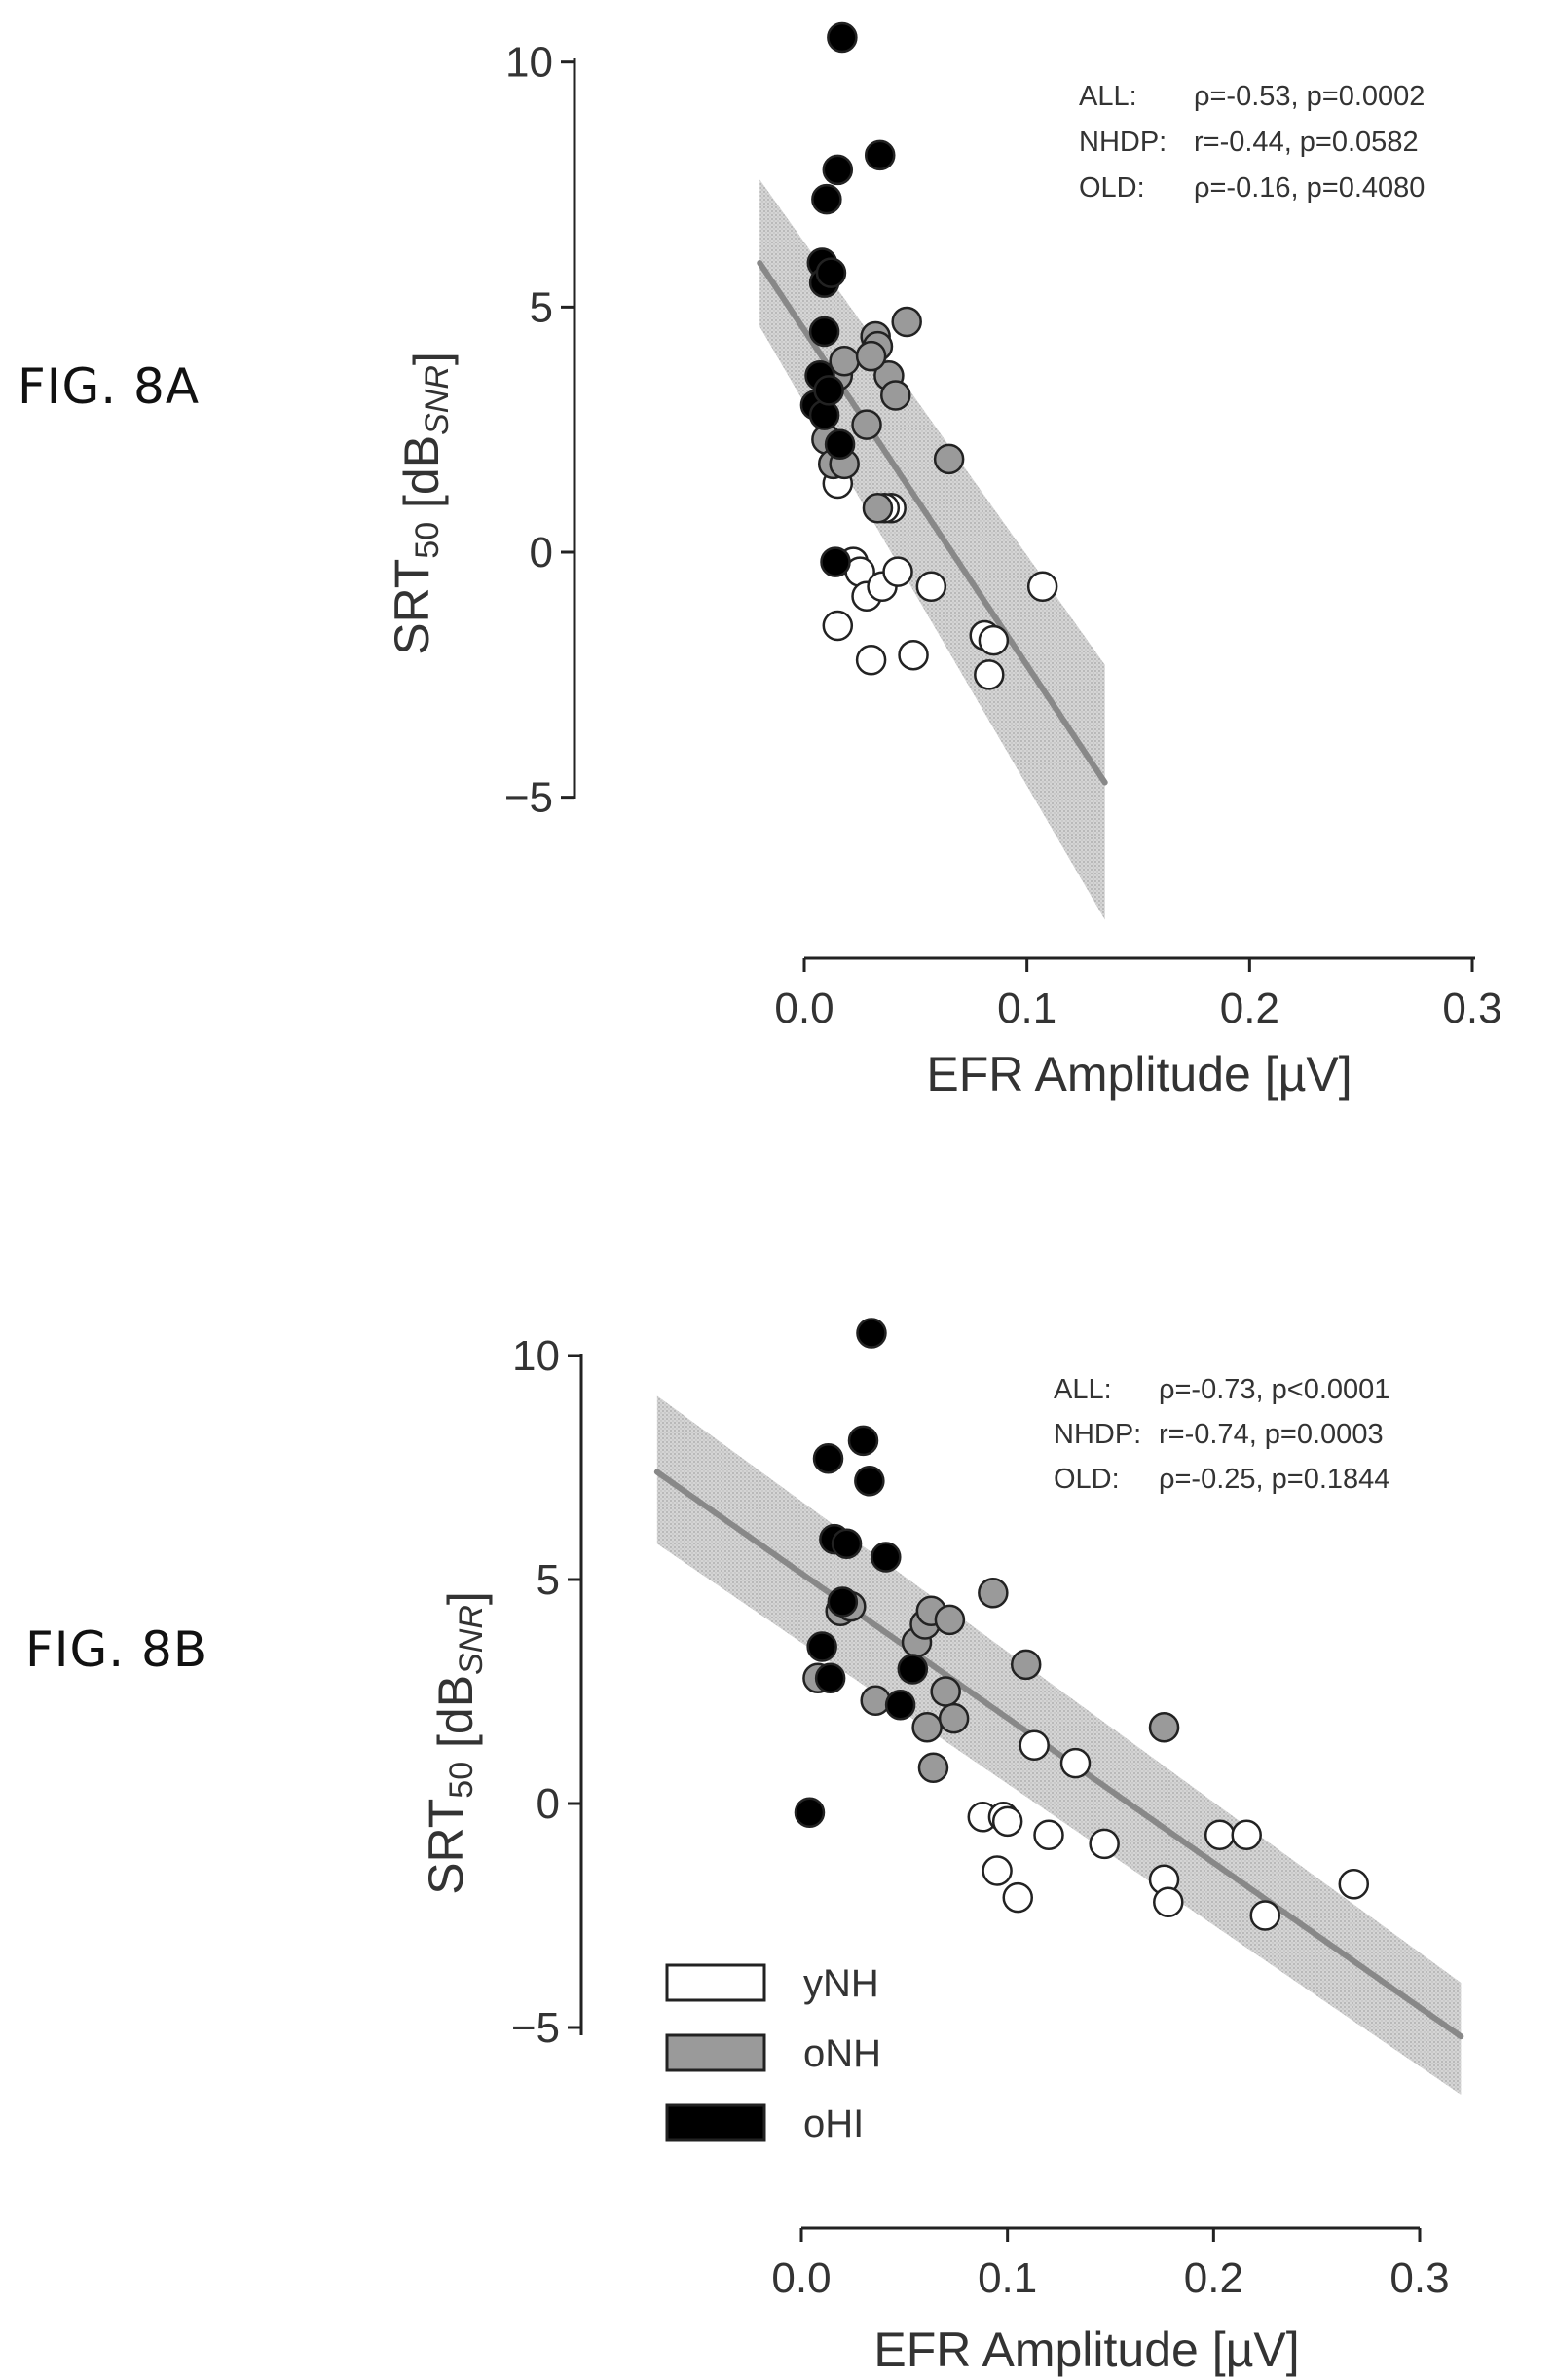 This screenshot has width=1556, height=2380. Describe the element at coordinates (1007, 2278) in the screenshot. I see `x-tick-label: 0.1` at that location.